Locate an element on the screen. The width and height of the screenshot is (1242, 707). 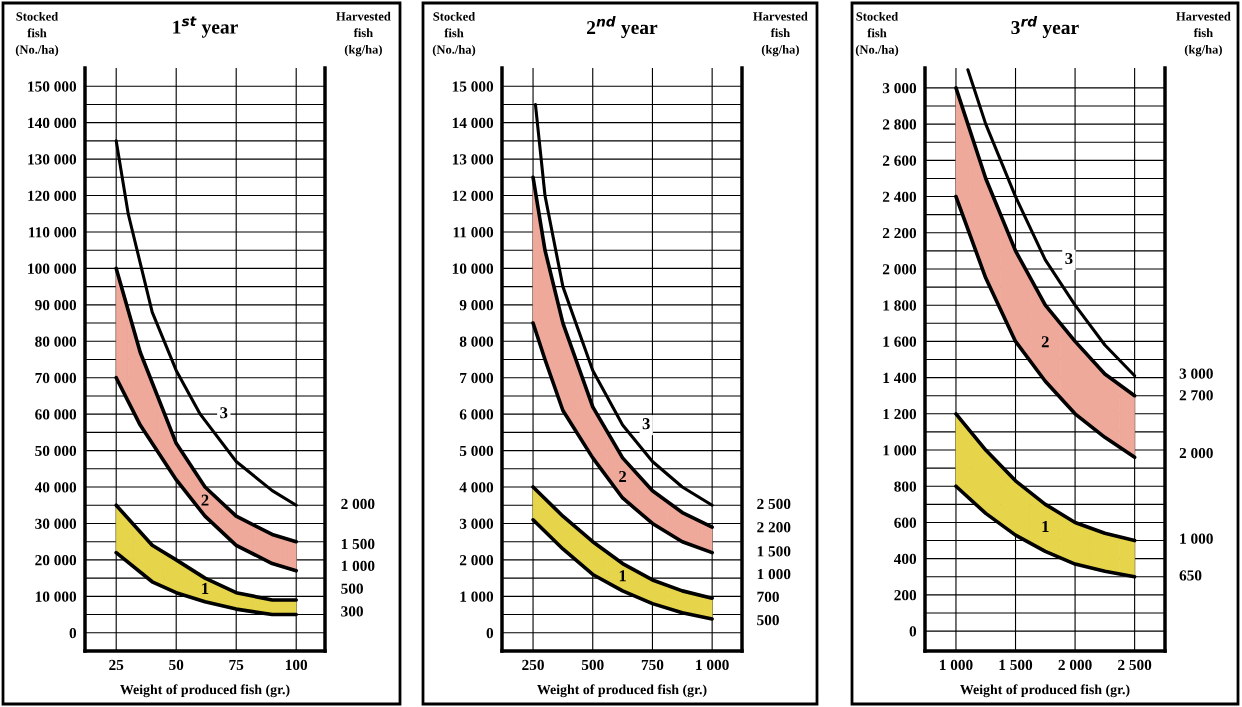
y-tick-label: 20 000 is located at coordinates (56, 560).